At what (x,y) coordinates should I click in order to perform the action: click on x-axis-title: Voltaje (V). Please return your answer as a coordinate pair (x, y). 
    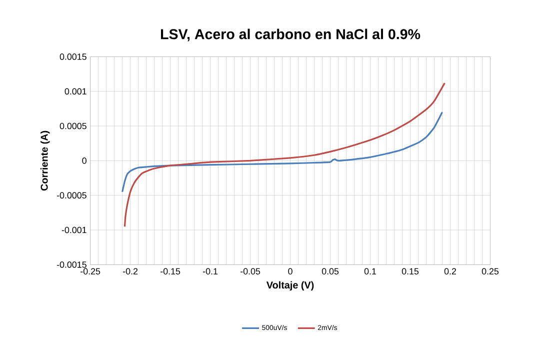
    Looking at the image, I should click on (290, 285).